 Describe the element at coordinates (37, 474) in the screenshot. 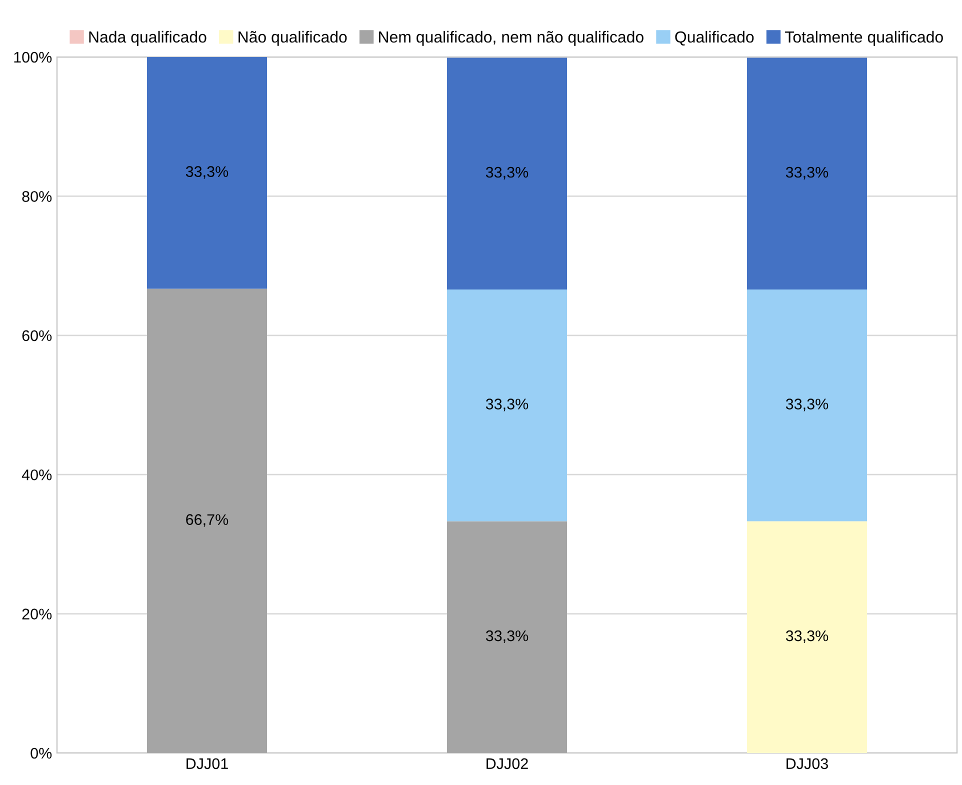

I see `y-tick-label: 40%` at that location.